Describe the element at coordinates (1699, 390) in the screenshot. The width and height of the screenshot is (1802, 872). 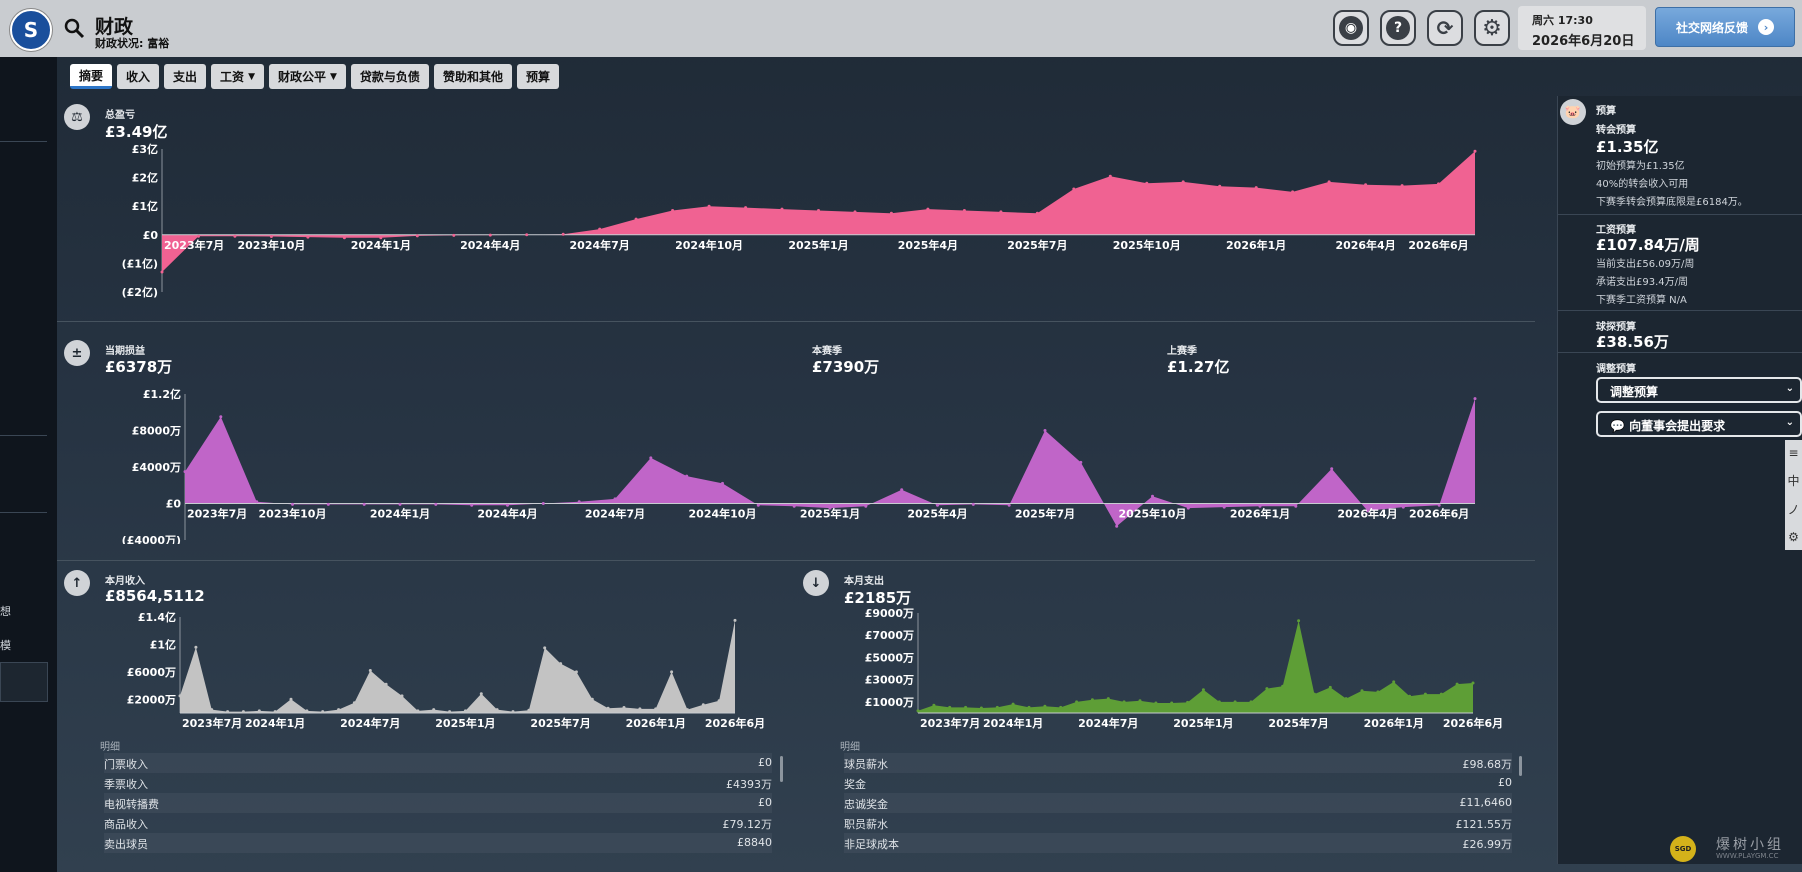
I see `adjust-budget-dropdown: 调整预算 ⌄` at that location.